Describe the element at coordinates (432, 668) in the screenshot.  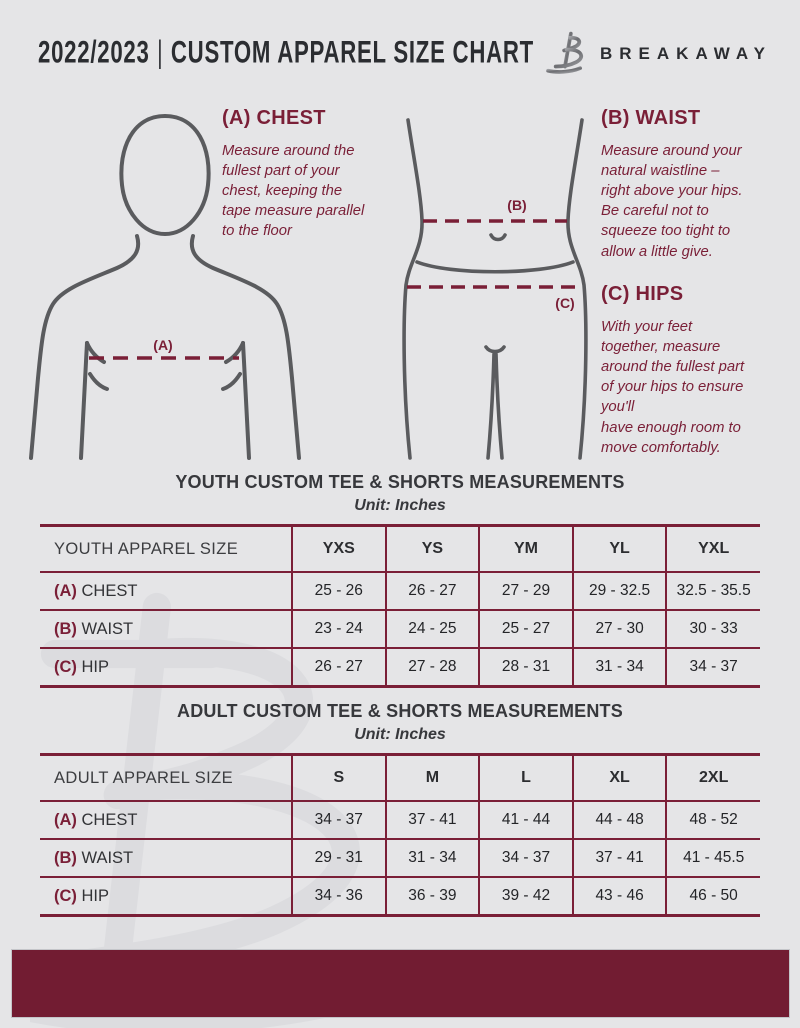
I see `measurement-cell: 27 - 28` at that location.